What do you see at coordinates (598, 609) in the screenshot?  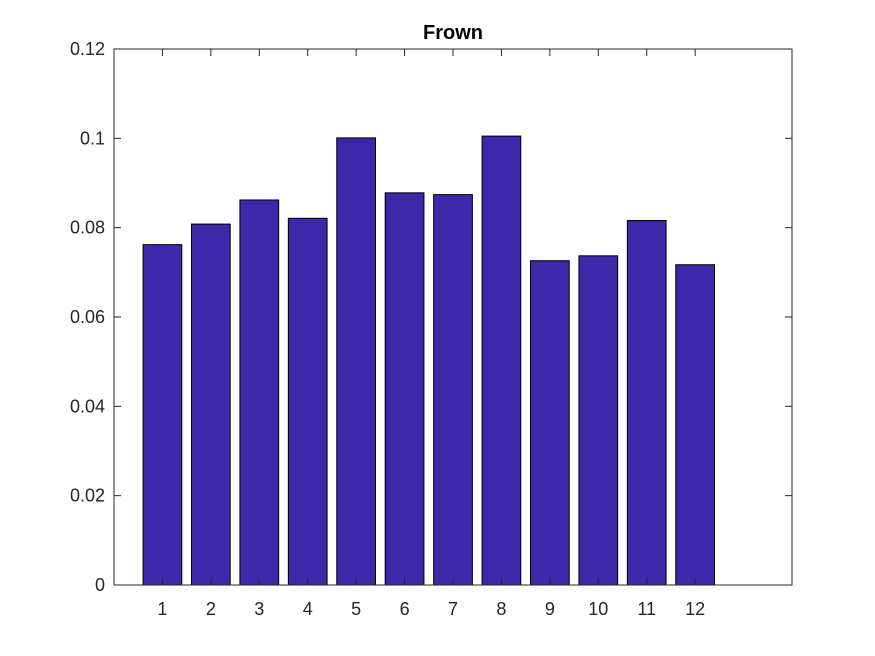 I see `x-tick-label: 10` at bounding box center [598, 609].